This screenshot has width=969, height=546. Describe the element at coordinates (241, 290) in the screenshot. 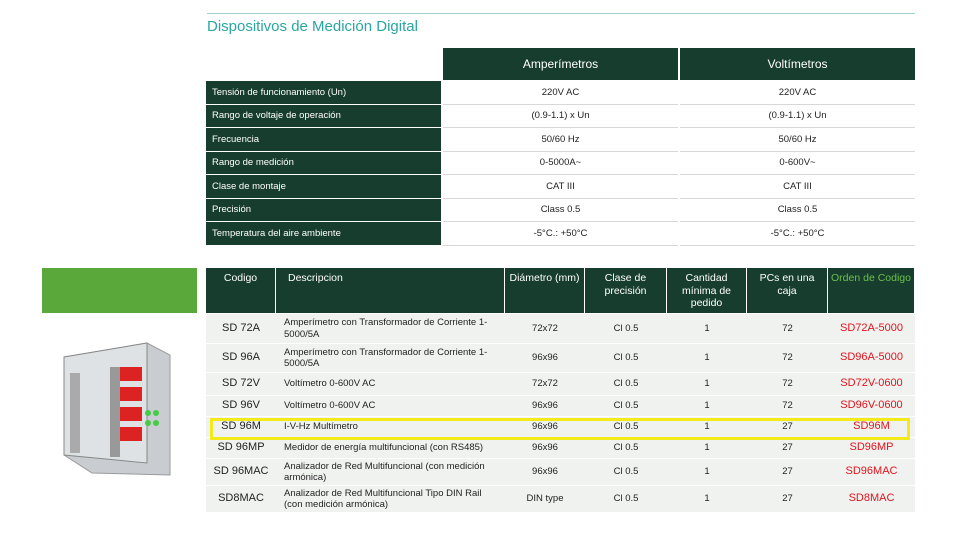

I see `product-header: Codigo` at that location.